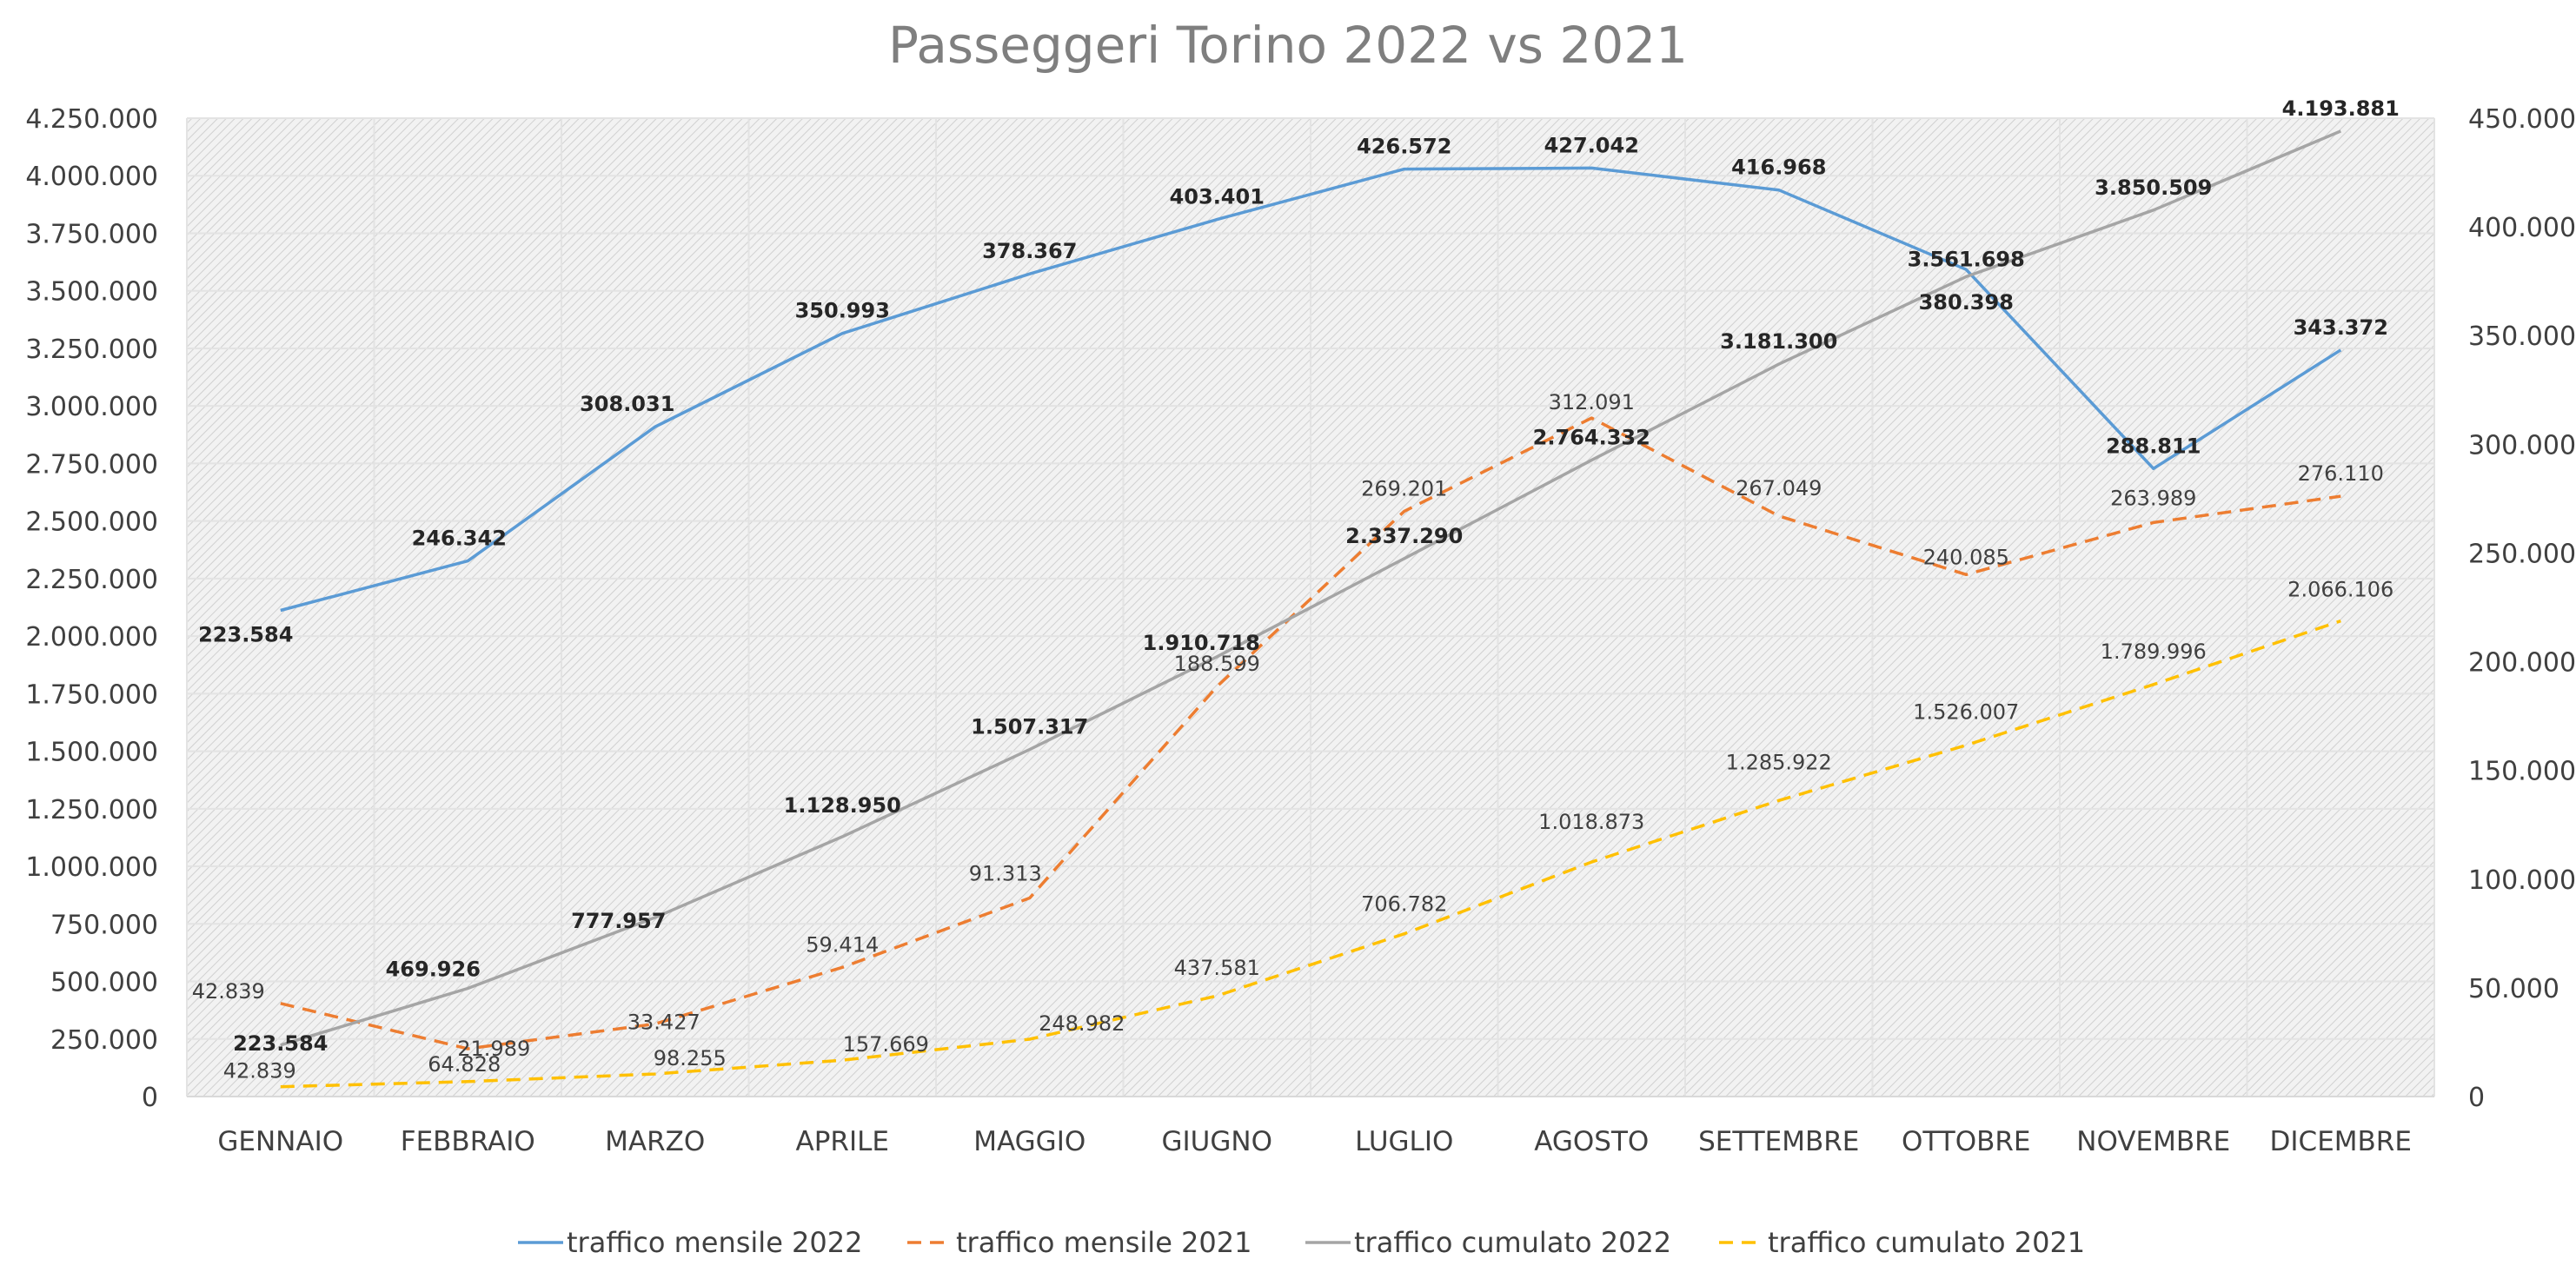 Image resolution: width=2576 pixels, height=1279 pixels. Describe the element at coordinates (1591, 145) in the screenshot. I see `data-label: 427.042` at that location.